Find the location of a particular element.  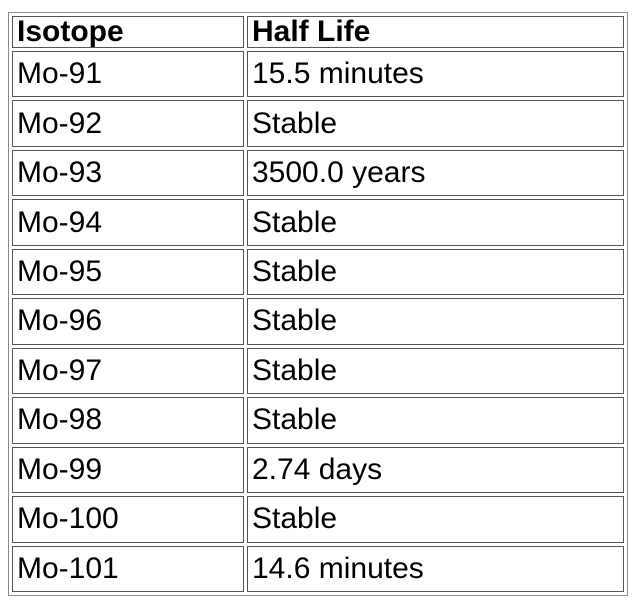

table-header-row: Isotope Half Life is located at coordinates (318, 32).